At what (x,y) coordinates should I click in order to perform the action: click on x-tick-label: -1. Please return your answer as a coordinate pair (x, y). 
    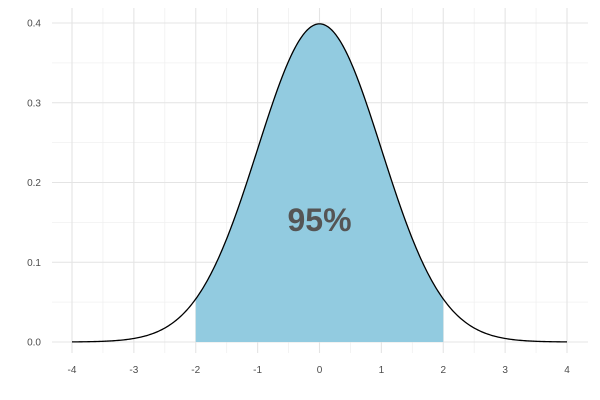
    Looking at the image, I should click on (257, 370).